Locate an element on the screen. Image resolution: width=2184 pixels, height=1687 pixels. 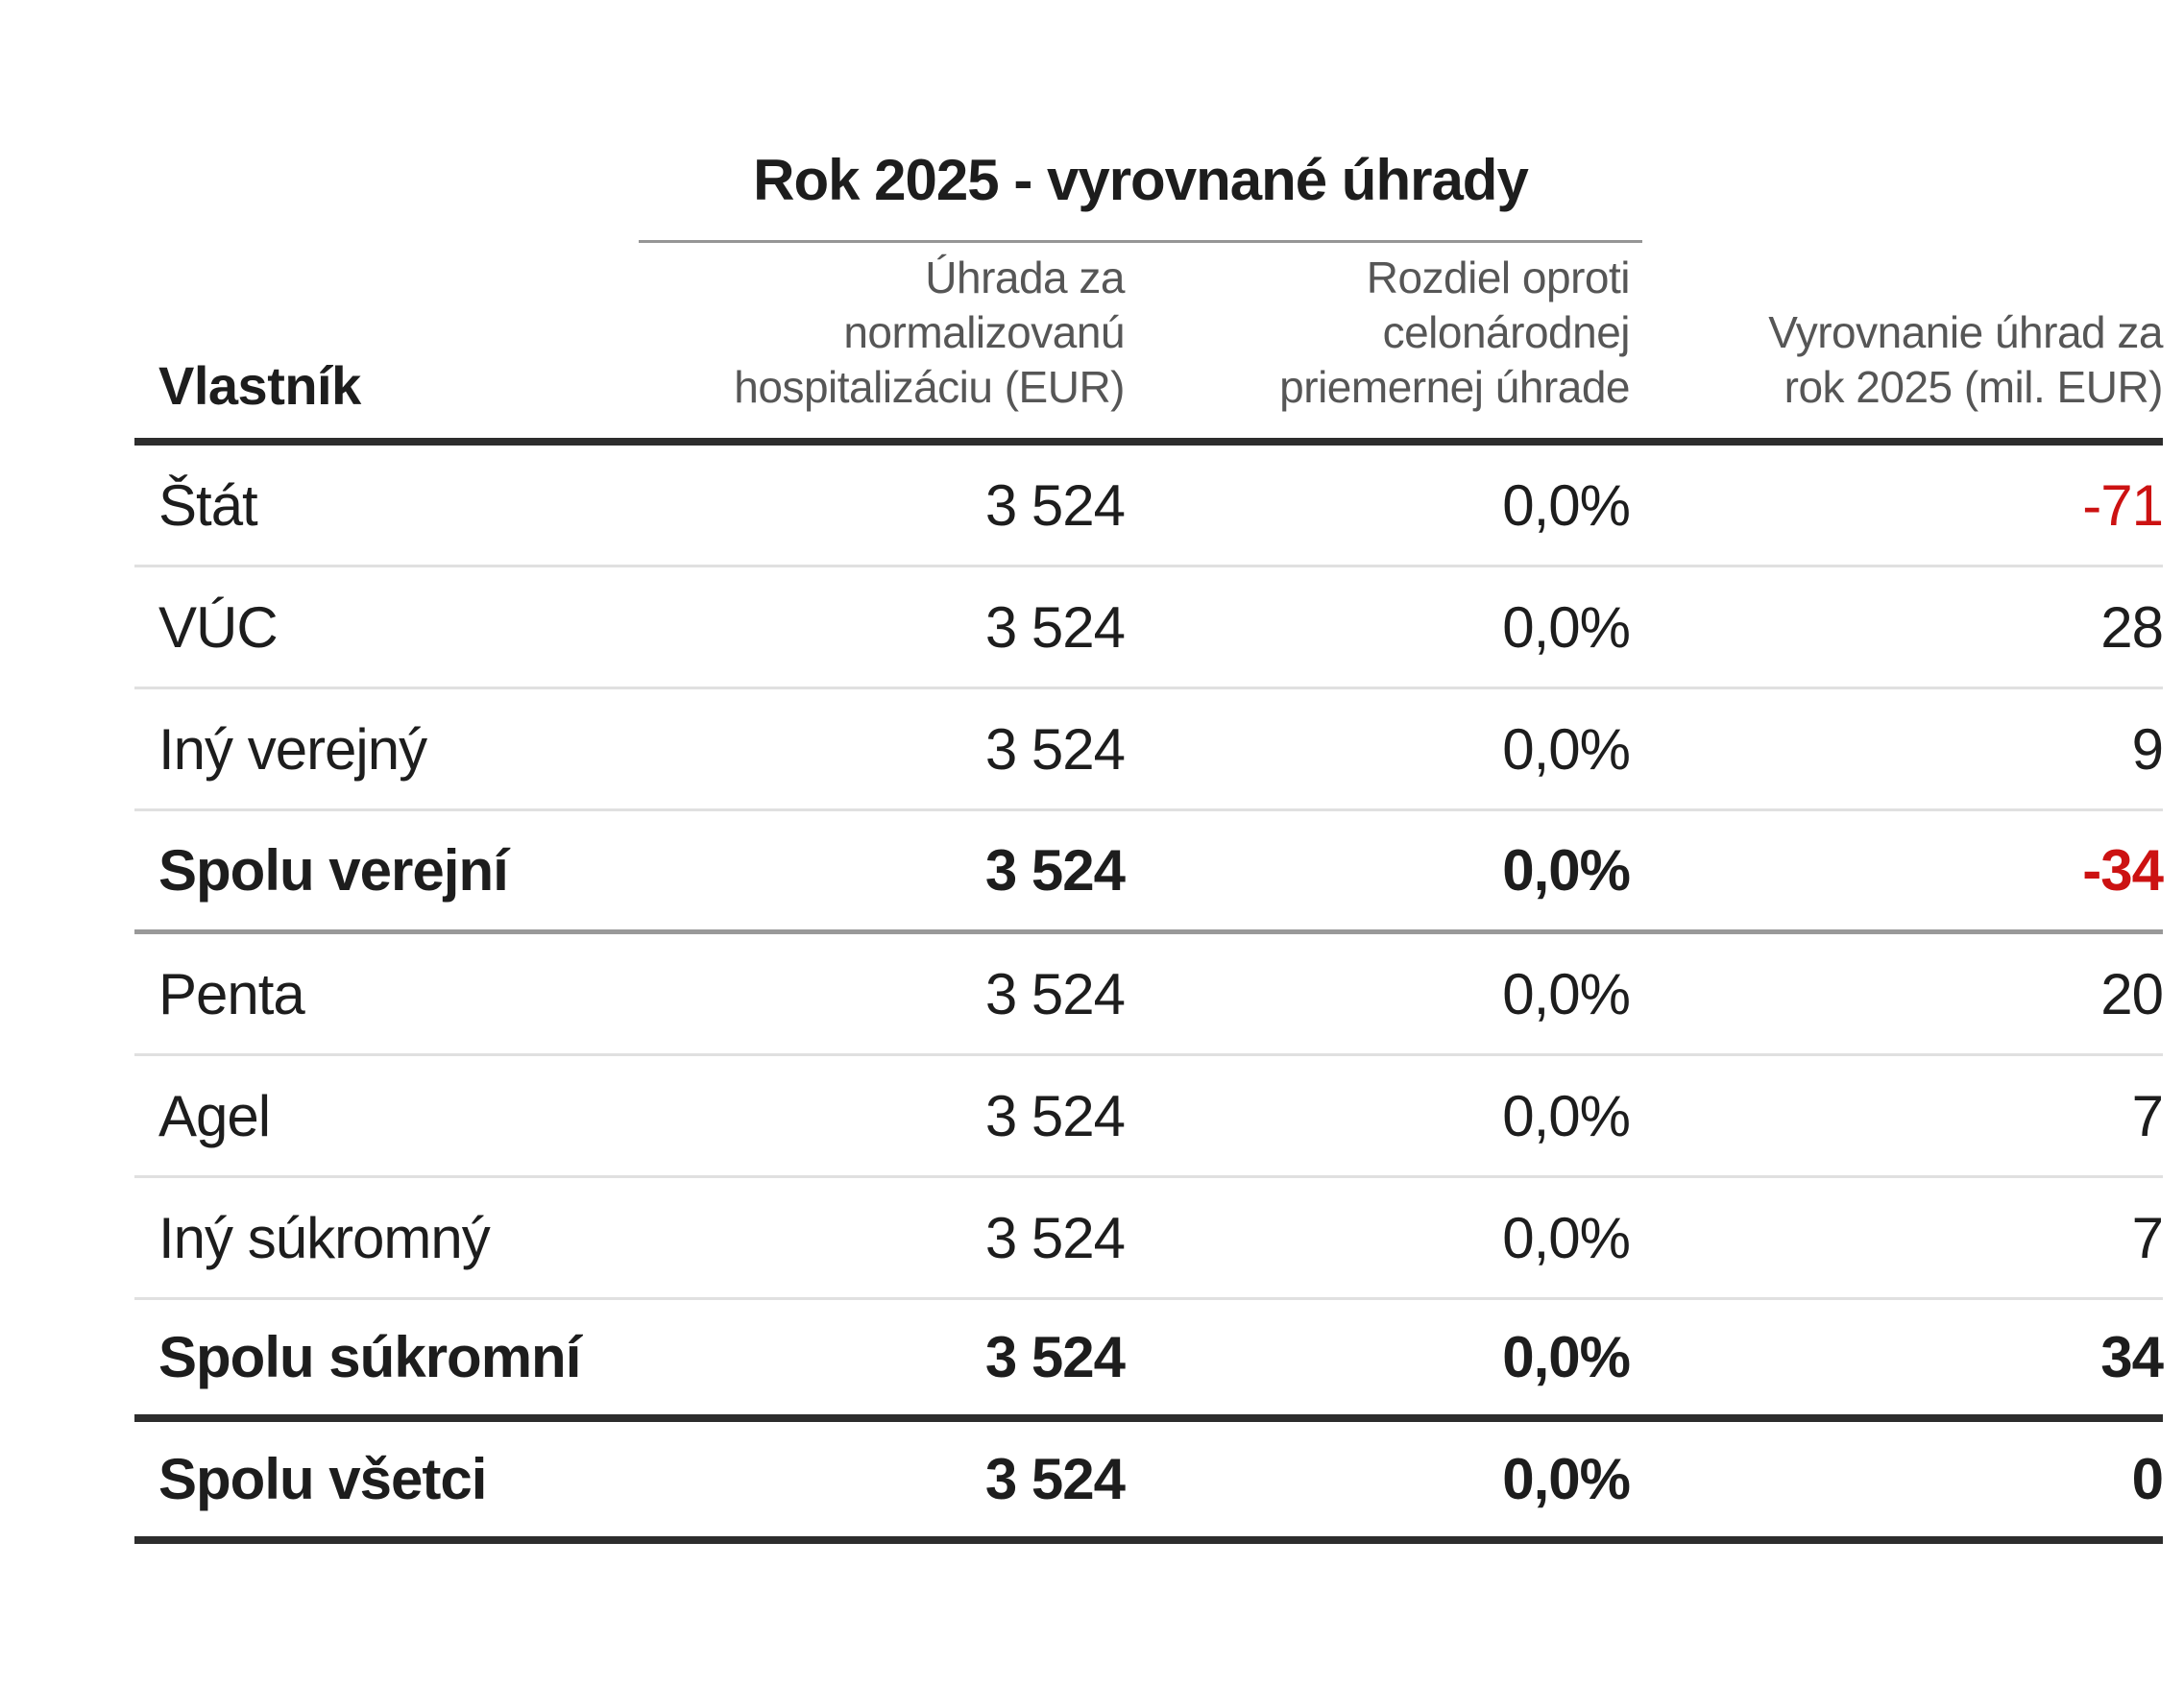
owner-cell: Spolu súkromní is located at coordinates (370, 1357).